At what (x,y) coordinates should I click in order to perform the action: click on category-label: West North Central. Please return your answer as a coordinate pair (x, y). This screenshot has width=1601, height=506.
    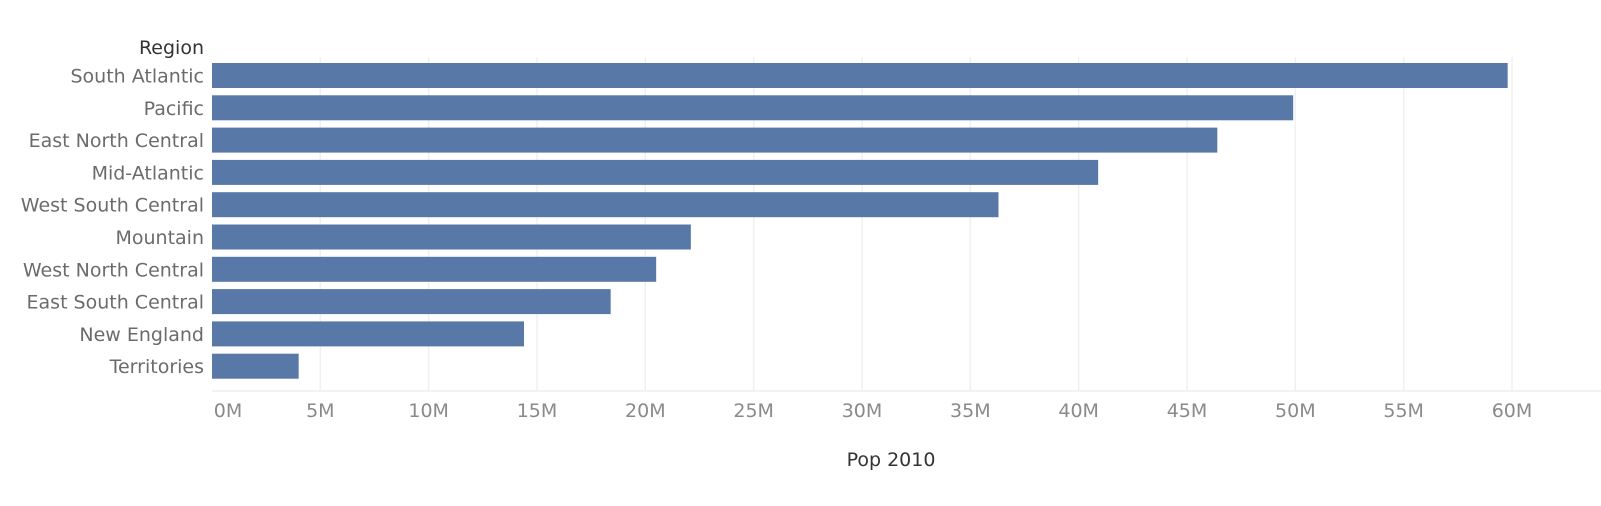
    Looking at the image, I should click on (113, 270).